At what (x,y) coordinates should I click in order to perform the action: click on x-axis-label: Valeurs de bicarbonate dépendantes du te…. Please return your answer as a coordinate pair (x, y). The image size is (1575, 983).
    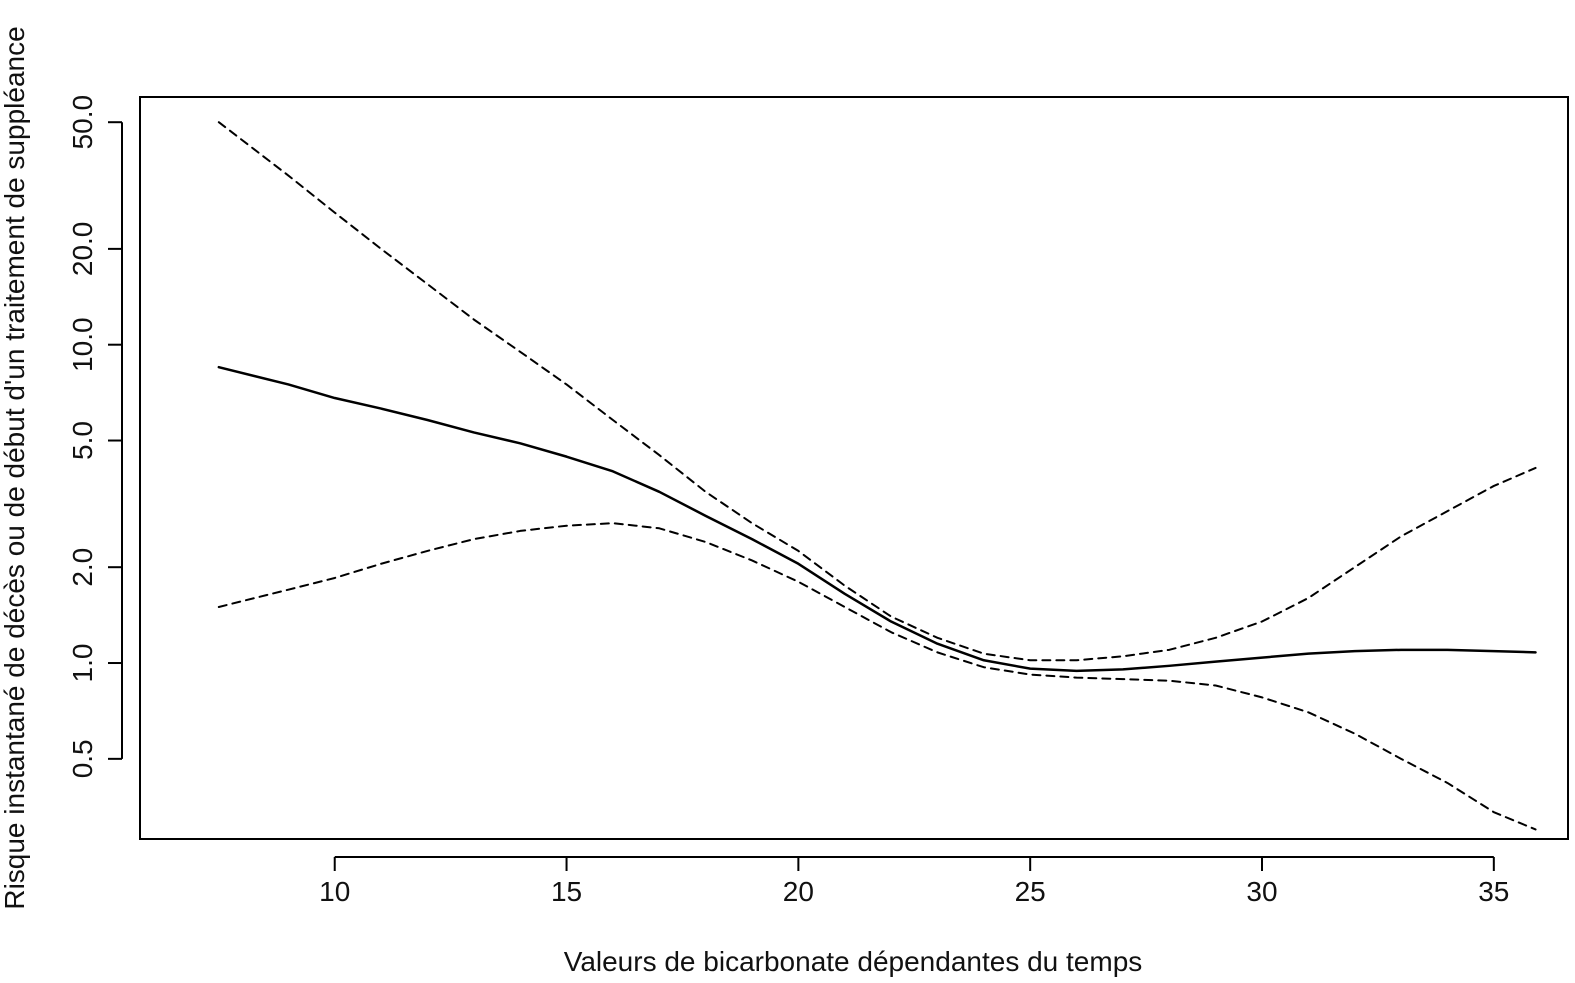
    Looking at the image, I should click on (853, 961).